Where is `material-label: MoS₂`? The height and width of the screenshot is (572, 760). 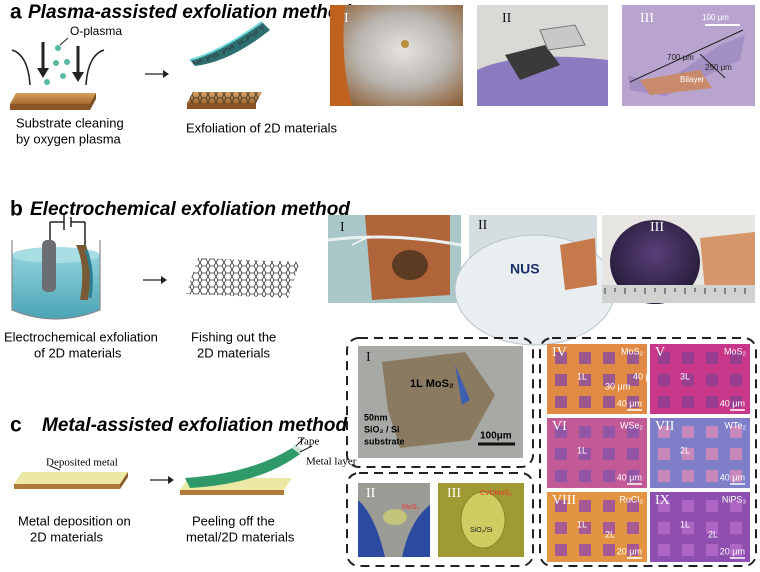 material-label: MoS₂ is located at coordinates (735, 351).